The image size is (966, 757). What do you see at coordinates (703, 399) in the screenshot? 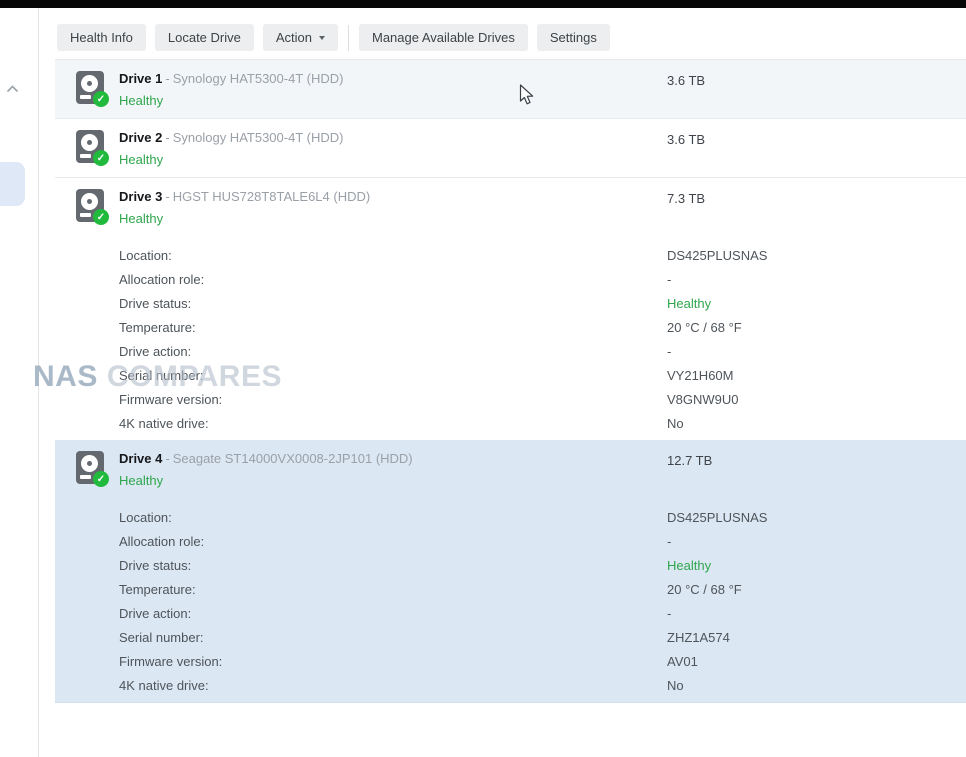
I see `detail-value: V8GNW9U0` at bounding box center [703, 399].